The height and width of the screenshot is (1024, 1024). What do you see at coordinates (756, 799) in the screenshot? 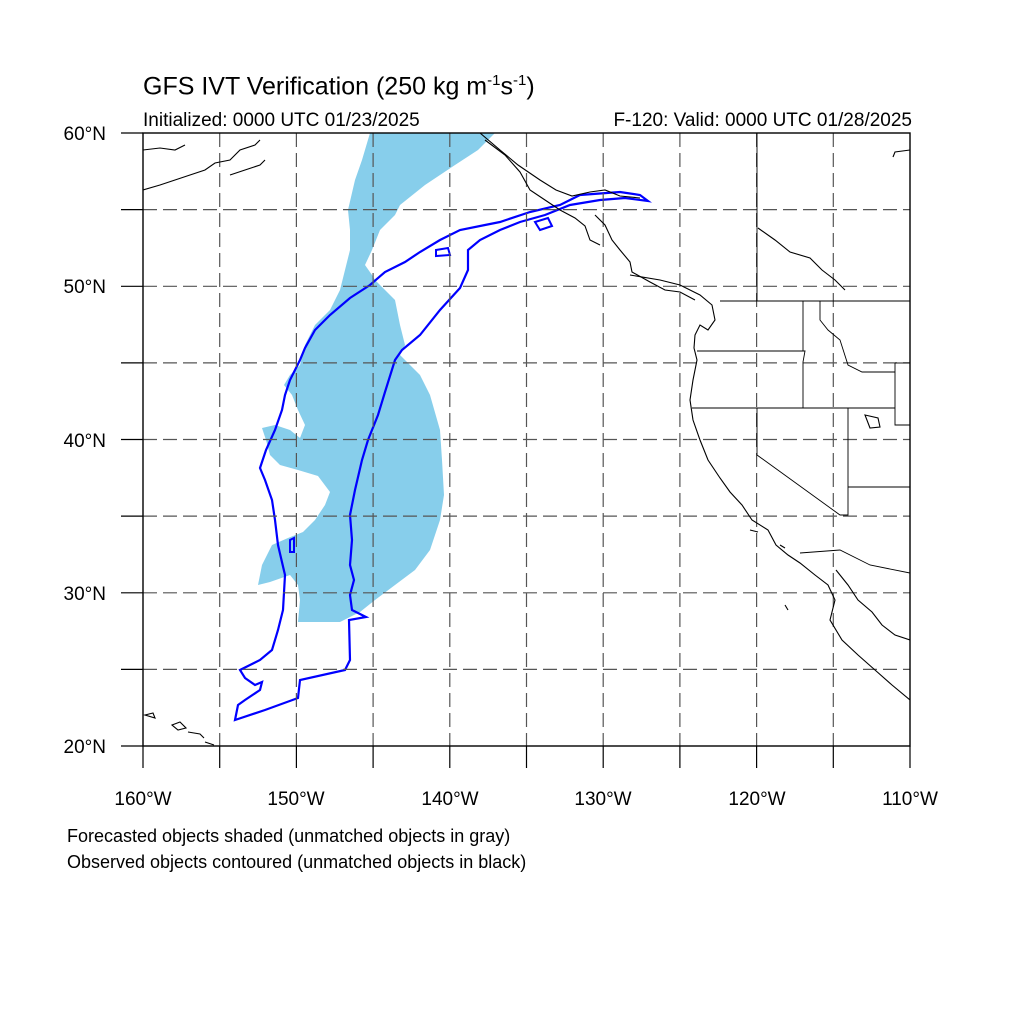
I see `lon-label-120w: 120°W` at bounding box center [756, 799].